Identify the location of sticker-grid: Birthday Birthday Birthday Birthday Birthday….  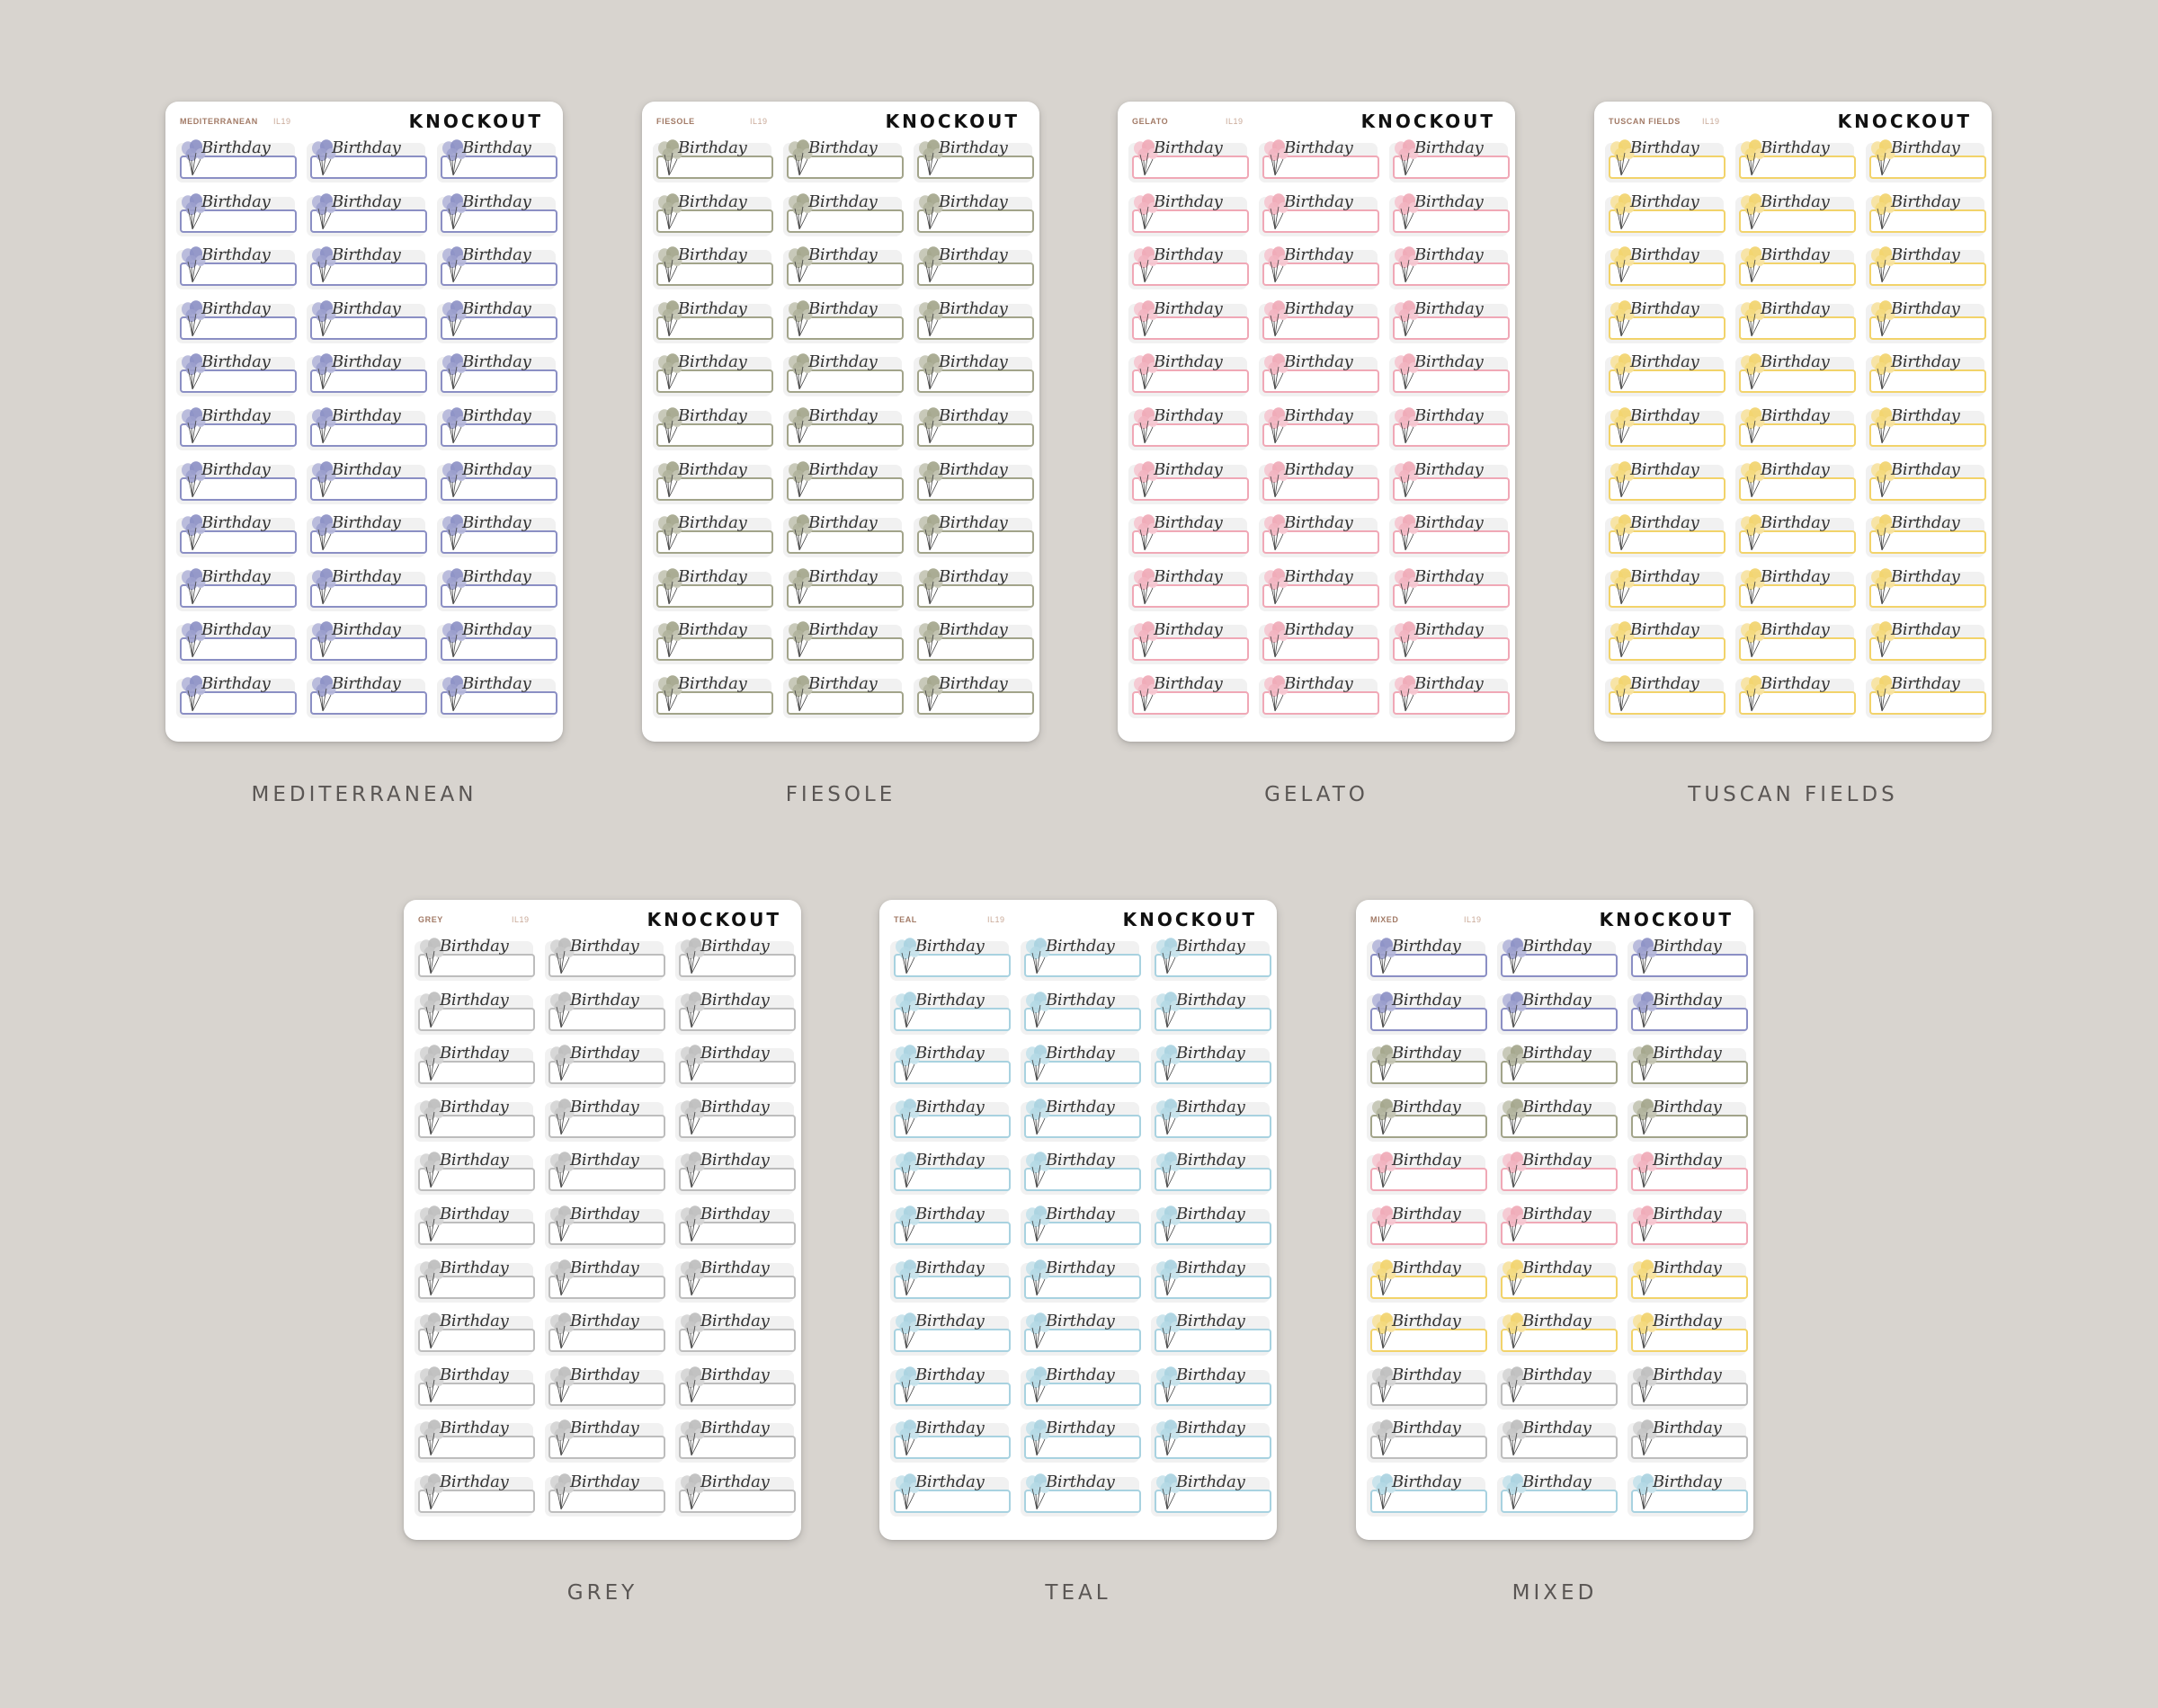
(1317, 430).